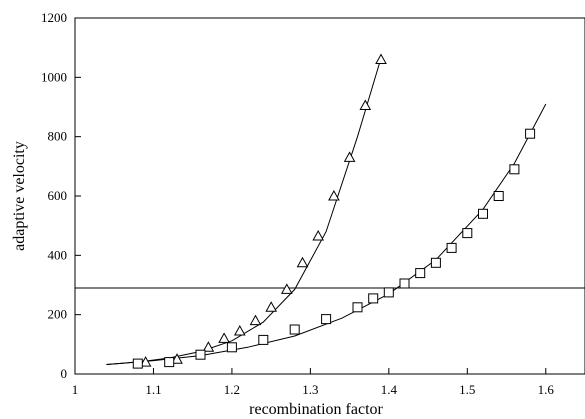 The width and height of the screenshot is (585, 419). What do you see at coordinates (58, 254) in the screenshot?
I see `y-tick-label: 400` at bounding box center [58, 254].